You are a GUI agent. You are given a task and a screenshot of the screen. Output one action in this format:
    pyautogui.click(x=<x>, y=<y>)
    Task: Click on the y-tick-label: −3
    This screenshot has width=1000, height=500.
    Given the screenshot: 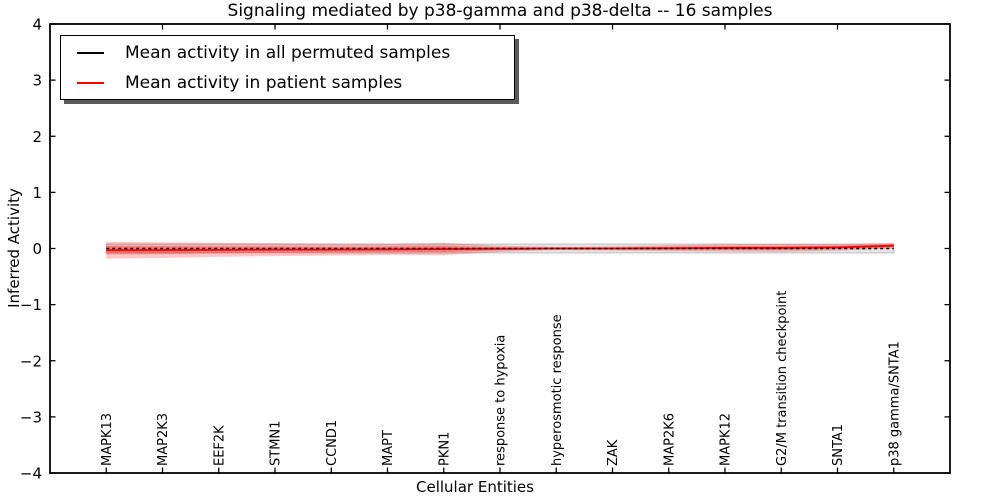 What is the action you would take?
    pyautogui.click(x=31, y=417)
    